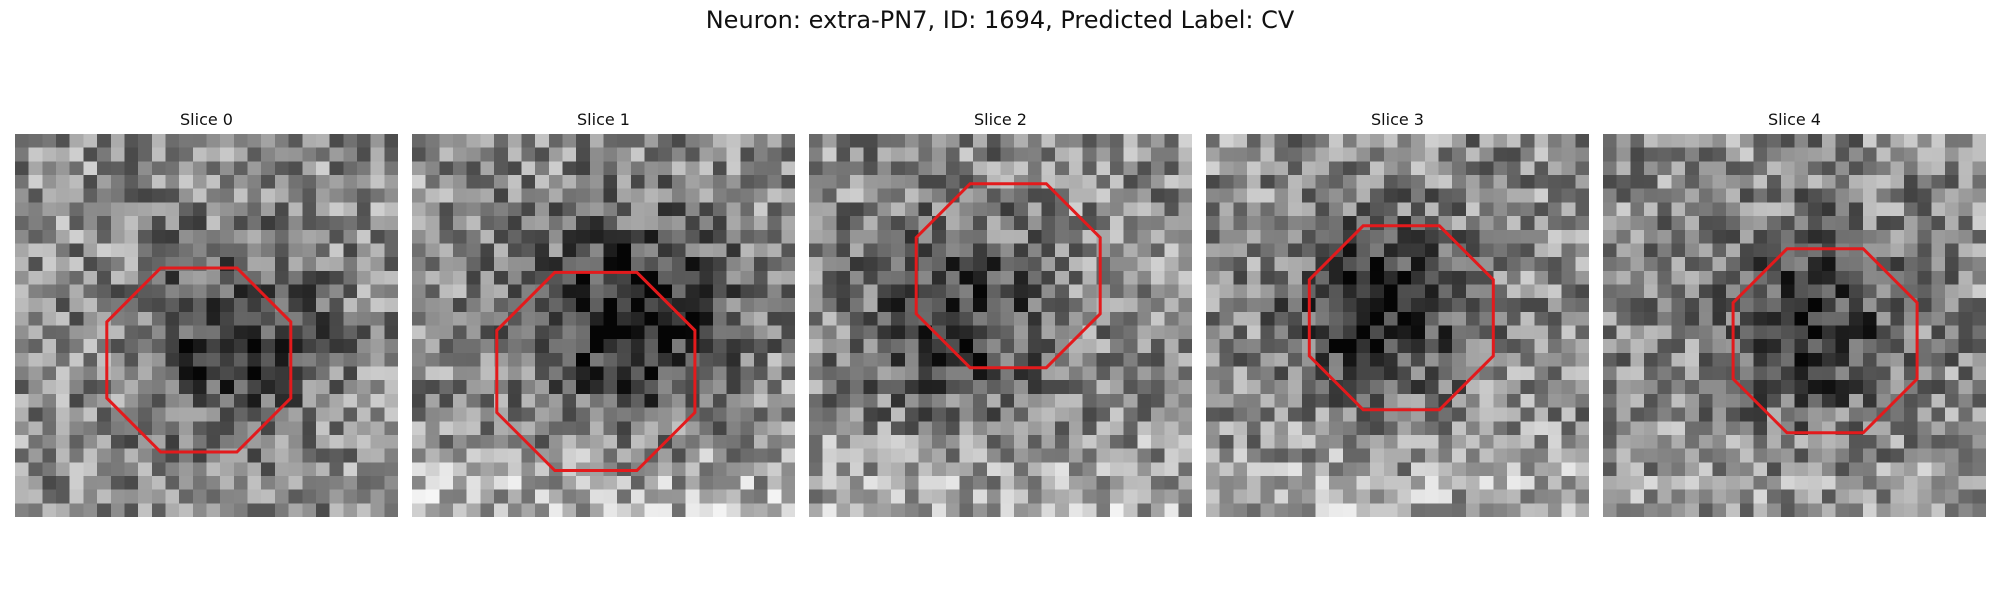 The image size is (2000, 600). Describe the element at coordinates (1794, 119) in the screenshot. I see `slice-title-4: Slice 4` at that location.